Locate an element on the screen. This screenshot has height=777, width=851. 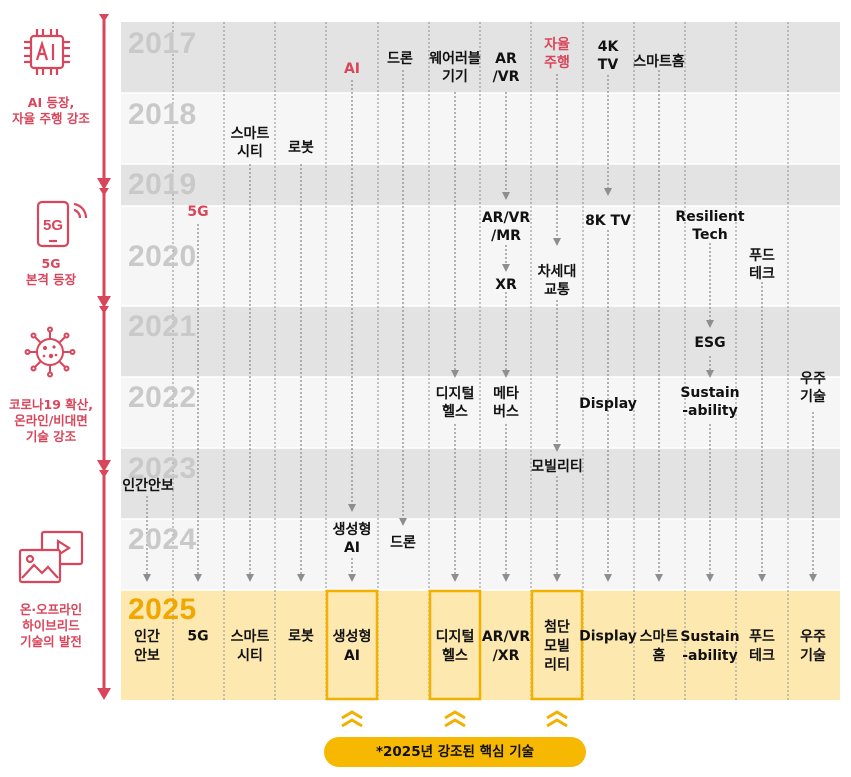
era-label-hybrid: 온·오프라인 하이브리드 기술의 발전 is located at coordinates (51, 625).